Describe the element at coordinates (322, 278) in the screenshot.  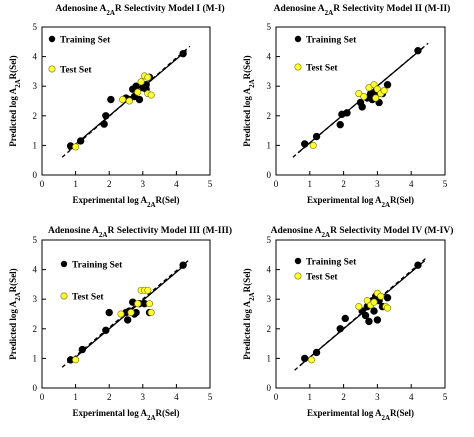
I see `legend-test-text: Test Set` at that location.